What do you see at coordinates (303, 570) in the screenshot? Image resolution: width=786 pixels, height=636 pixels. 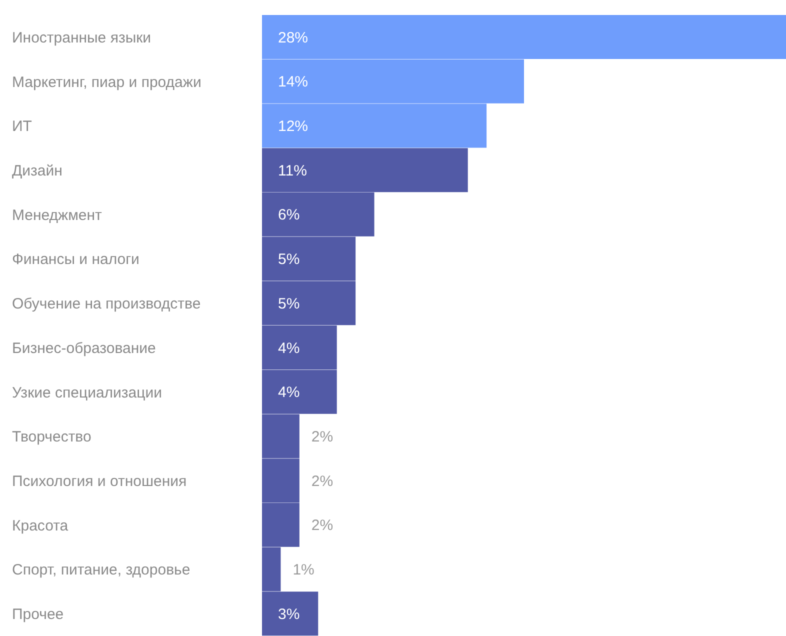 I see `data-label: 1%` at bounding box center [303, 570].